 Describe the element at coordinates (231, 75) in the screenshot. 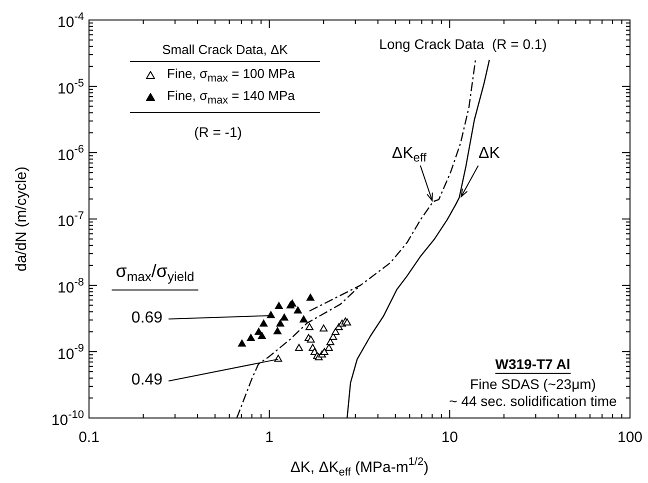

I see `legend-label: Fine, σ$_{max}$ = 100 MPa` at that location.